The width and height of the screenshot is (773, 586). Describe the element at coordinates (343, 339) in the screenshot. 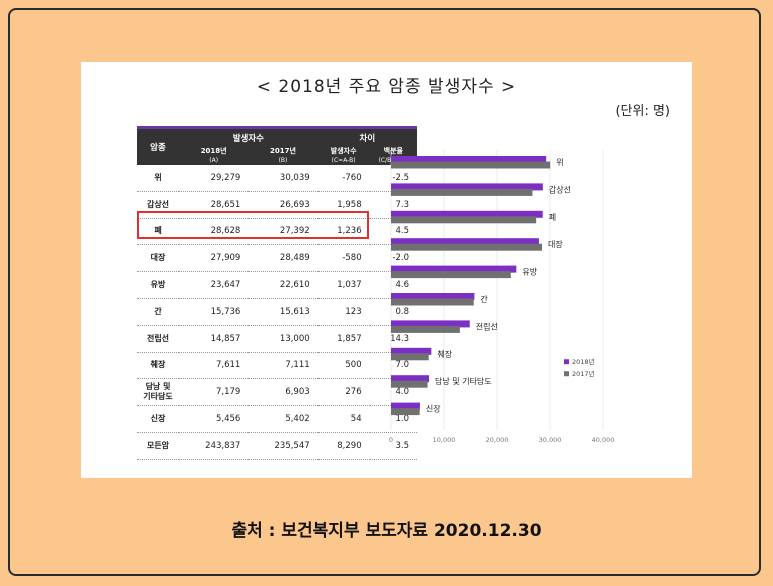

I see `cell-c: 1,857` at that location.